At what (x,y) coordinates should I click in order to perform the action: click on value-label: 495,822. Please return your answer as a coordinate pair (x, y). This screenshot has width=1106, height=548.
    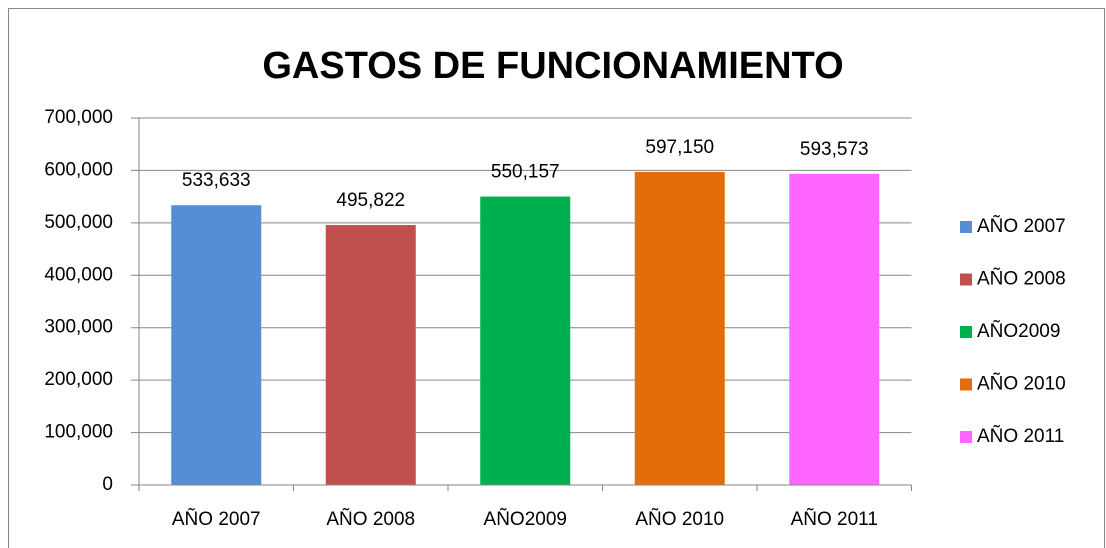
    Looking at the image, I should click on (370, 200).